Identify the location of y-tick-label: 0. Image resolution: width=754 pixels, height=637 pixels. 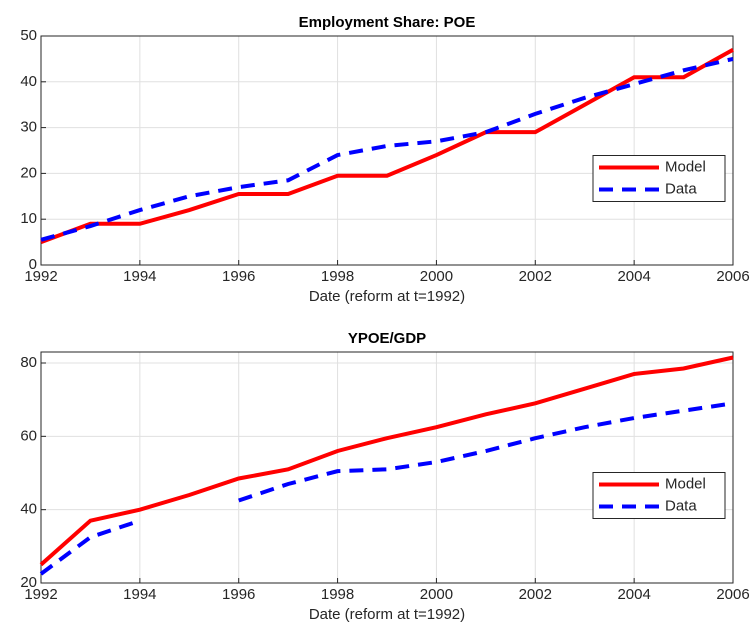
(33, 264).